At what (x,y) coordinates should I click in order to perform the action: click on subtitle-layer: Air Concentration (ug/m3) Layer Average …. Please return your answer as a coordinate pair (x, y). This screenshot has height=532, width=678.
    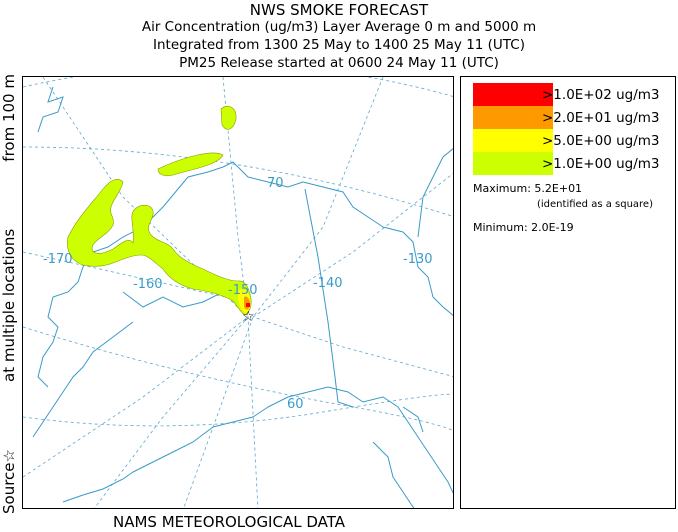
    Looking at the image, I should click on (339, 27).